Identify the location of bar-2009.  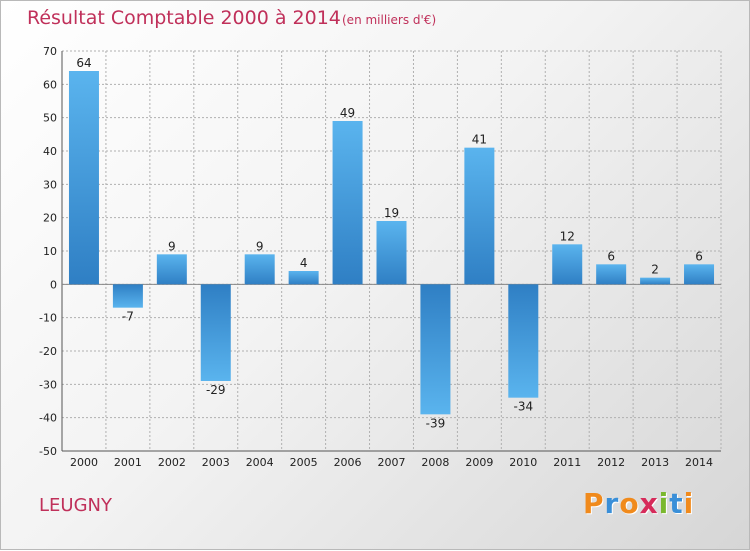
(479, 216).